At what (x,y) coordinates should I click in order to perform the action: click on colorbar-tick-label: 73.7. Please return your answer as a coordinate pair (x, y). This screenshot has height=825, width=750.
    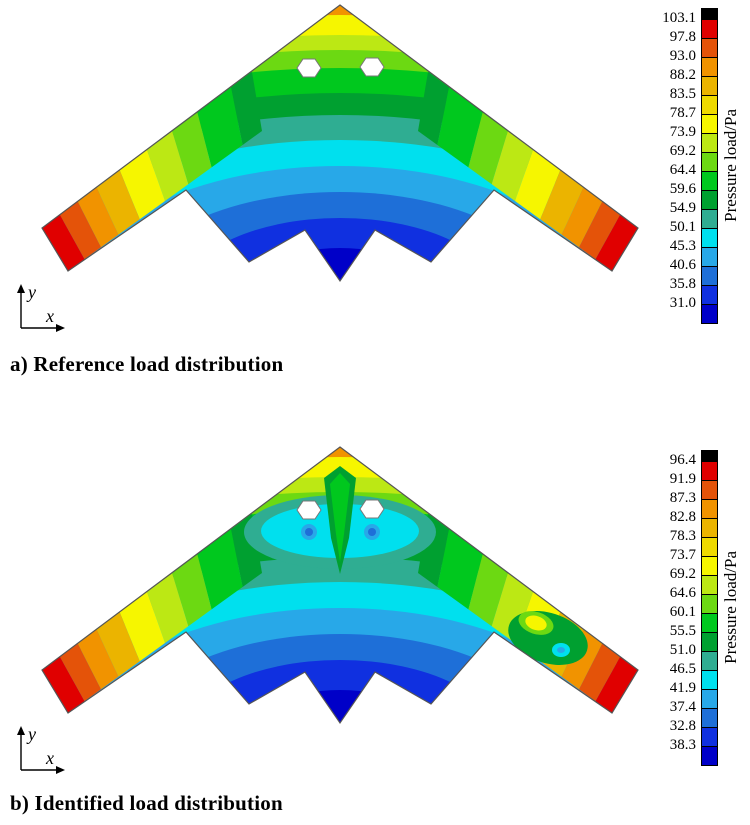
    Looking at the image, I should click on (682, 555).